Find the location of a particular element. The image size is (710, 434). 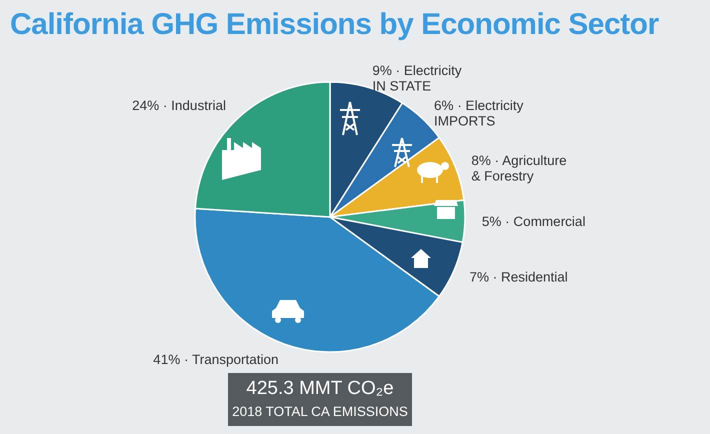

text: 2018 TOTAL CA EMISSIONS is located at coordinates (320, 411).